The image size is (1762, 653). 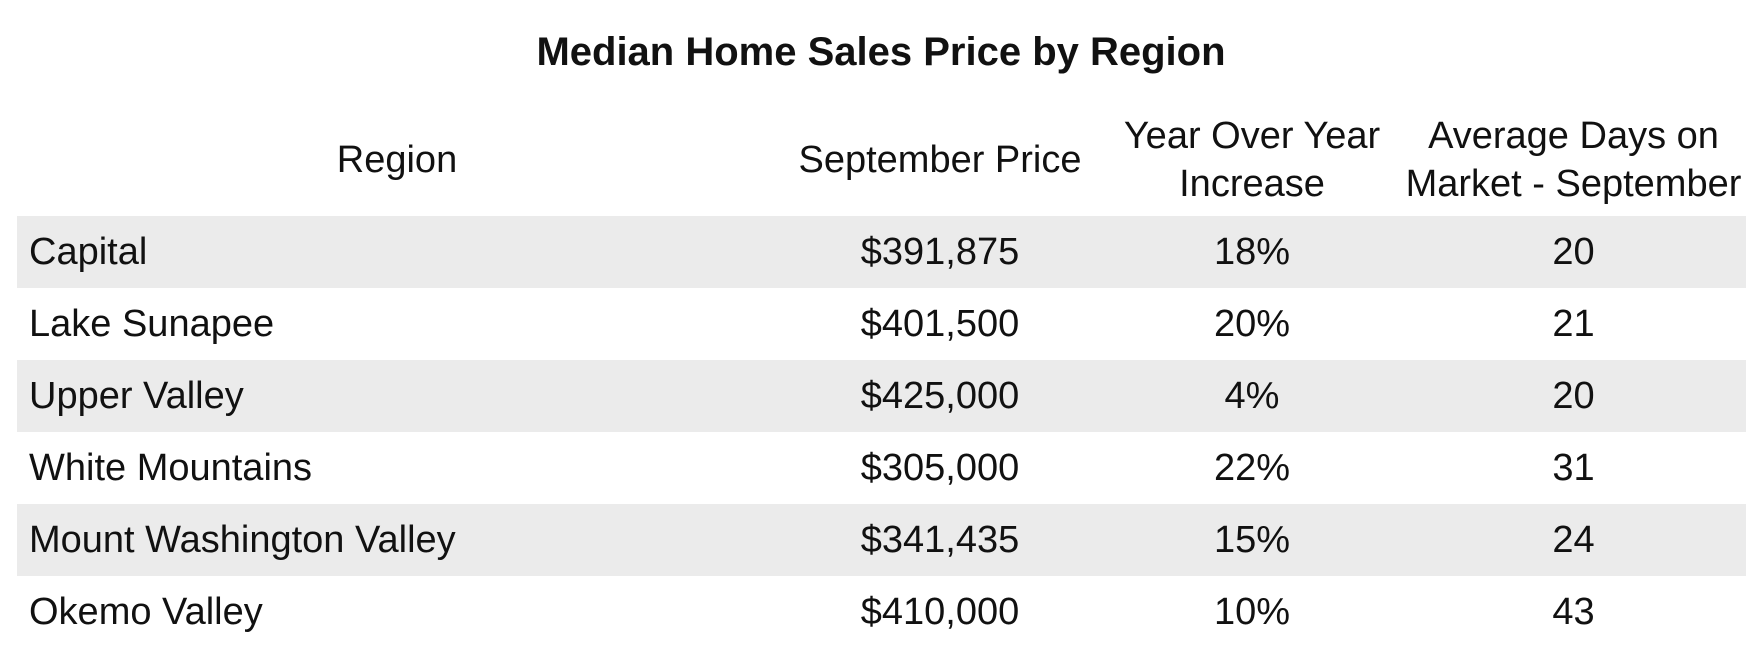 I want to click on days-cell: 21, so click(x=1573, y=324).